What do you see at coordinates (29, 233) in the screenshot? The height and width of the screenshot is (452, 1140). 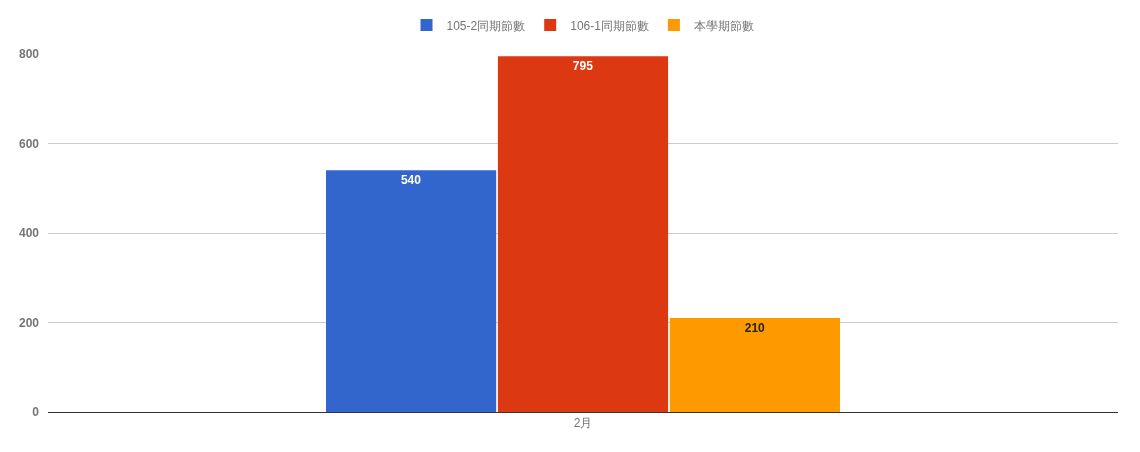 I see `y-tick-label: 400` at bounding box center [29, 233].